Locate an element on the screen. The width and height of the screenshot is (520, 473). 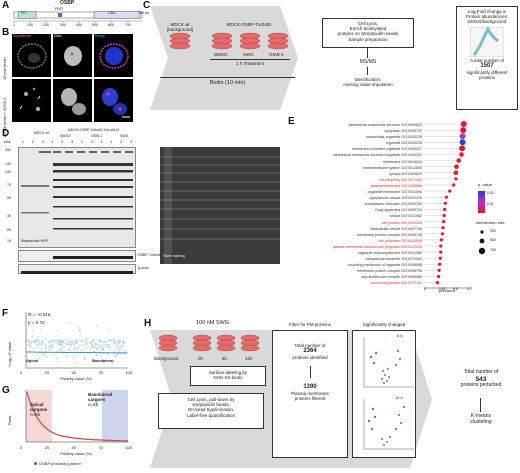
marker-25: 25 is located at coordinates (9, 230).